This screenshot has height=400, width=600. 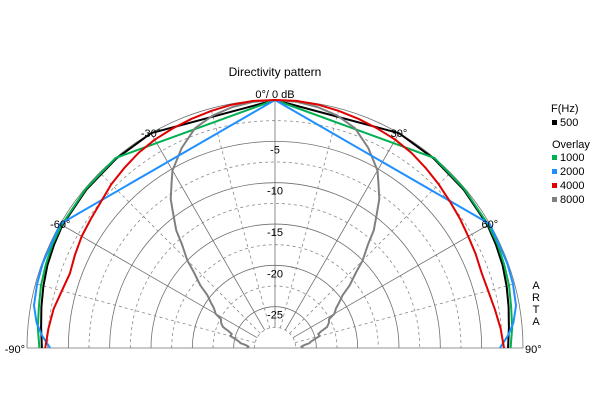 What do you see at coordinates (572, 172) in the screenshot?
I see `legend-label-2000: 2000` at bounding box center [572, 172].